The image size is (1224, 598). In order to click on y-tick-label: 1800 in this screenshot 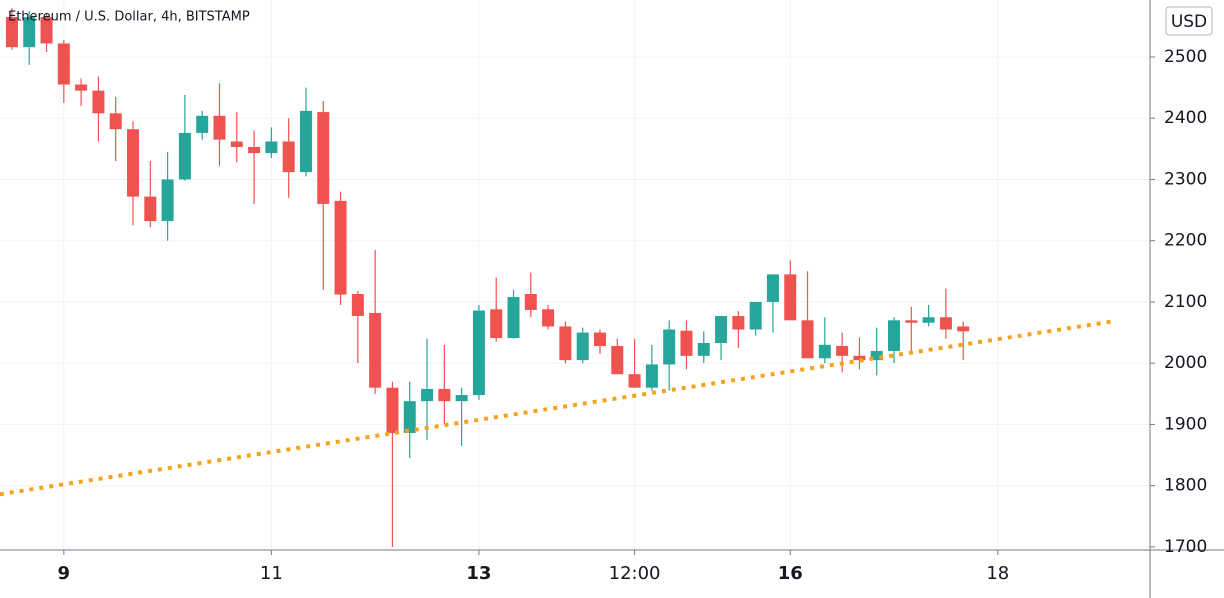, I will do `click(1185, 486)`.